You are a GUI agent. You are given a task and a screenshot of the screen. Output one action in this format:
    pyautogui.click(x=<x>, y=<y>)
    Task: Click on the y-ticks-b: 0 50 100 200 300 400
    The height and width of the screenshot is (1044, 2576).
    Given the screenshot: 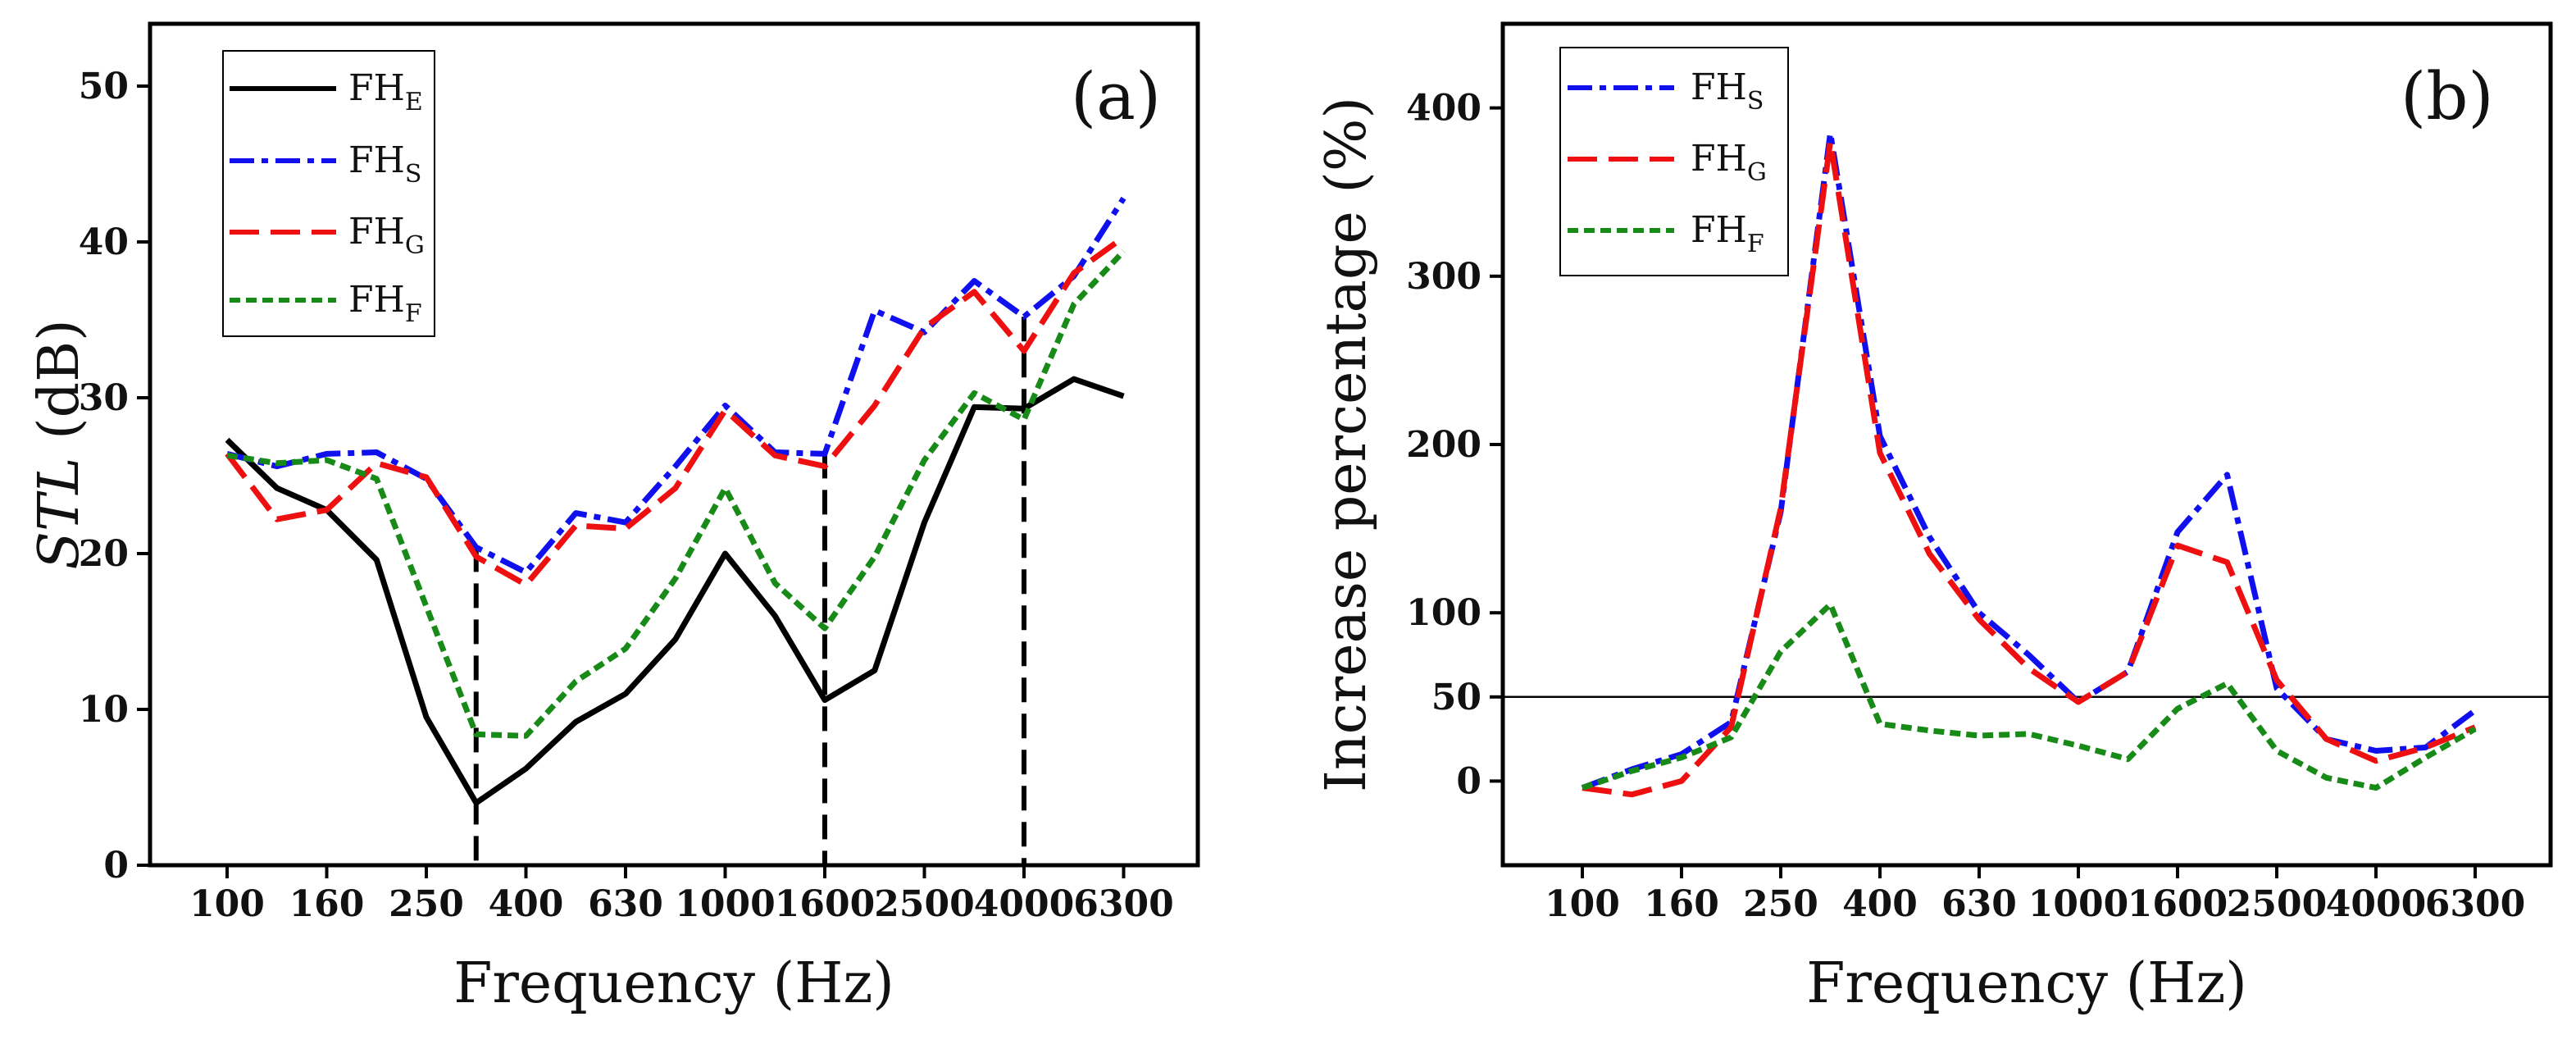 What is the action you would take?
    pyautogui.click(x=1454, y=445)
    